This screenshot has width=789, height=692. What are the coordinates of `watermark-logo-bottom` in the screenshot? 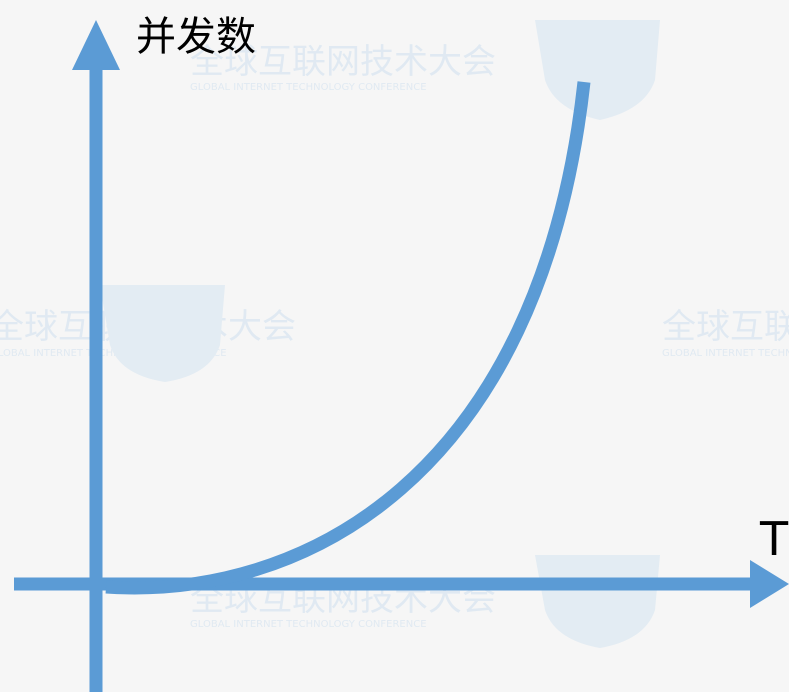 It's located at (597, 601).